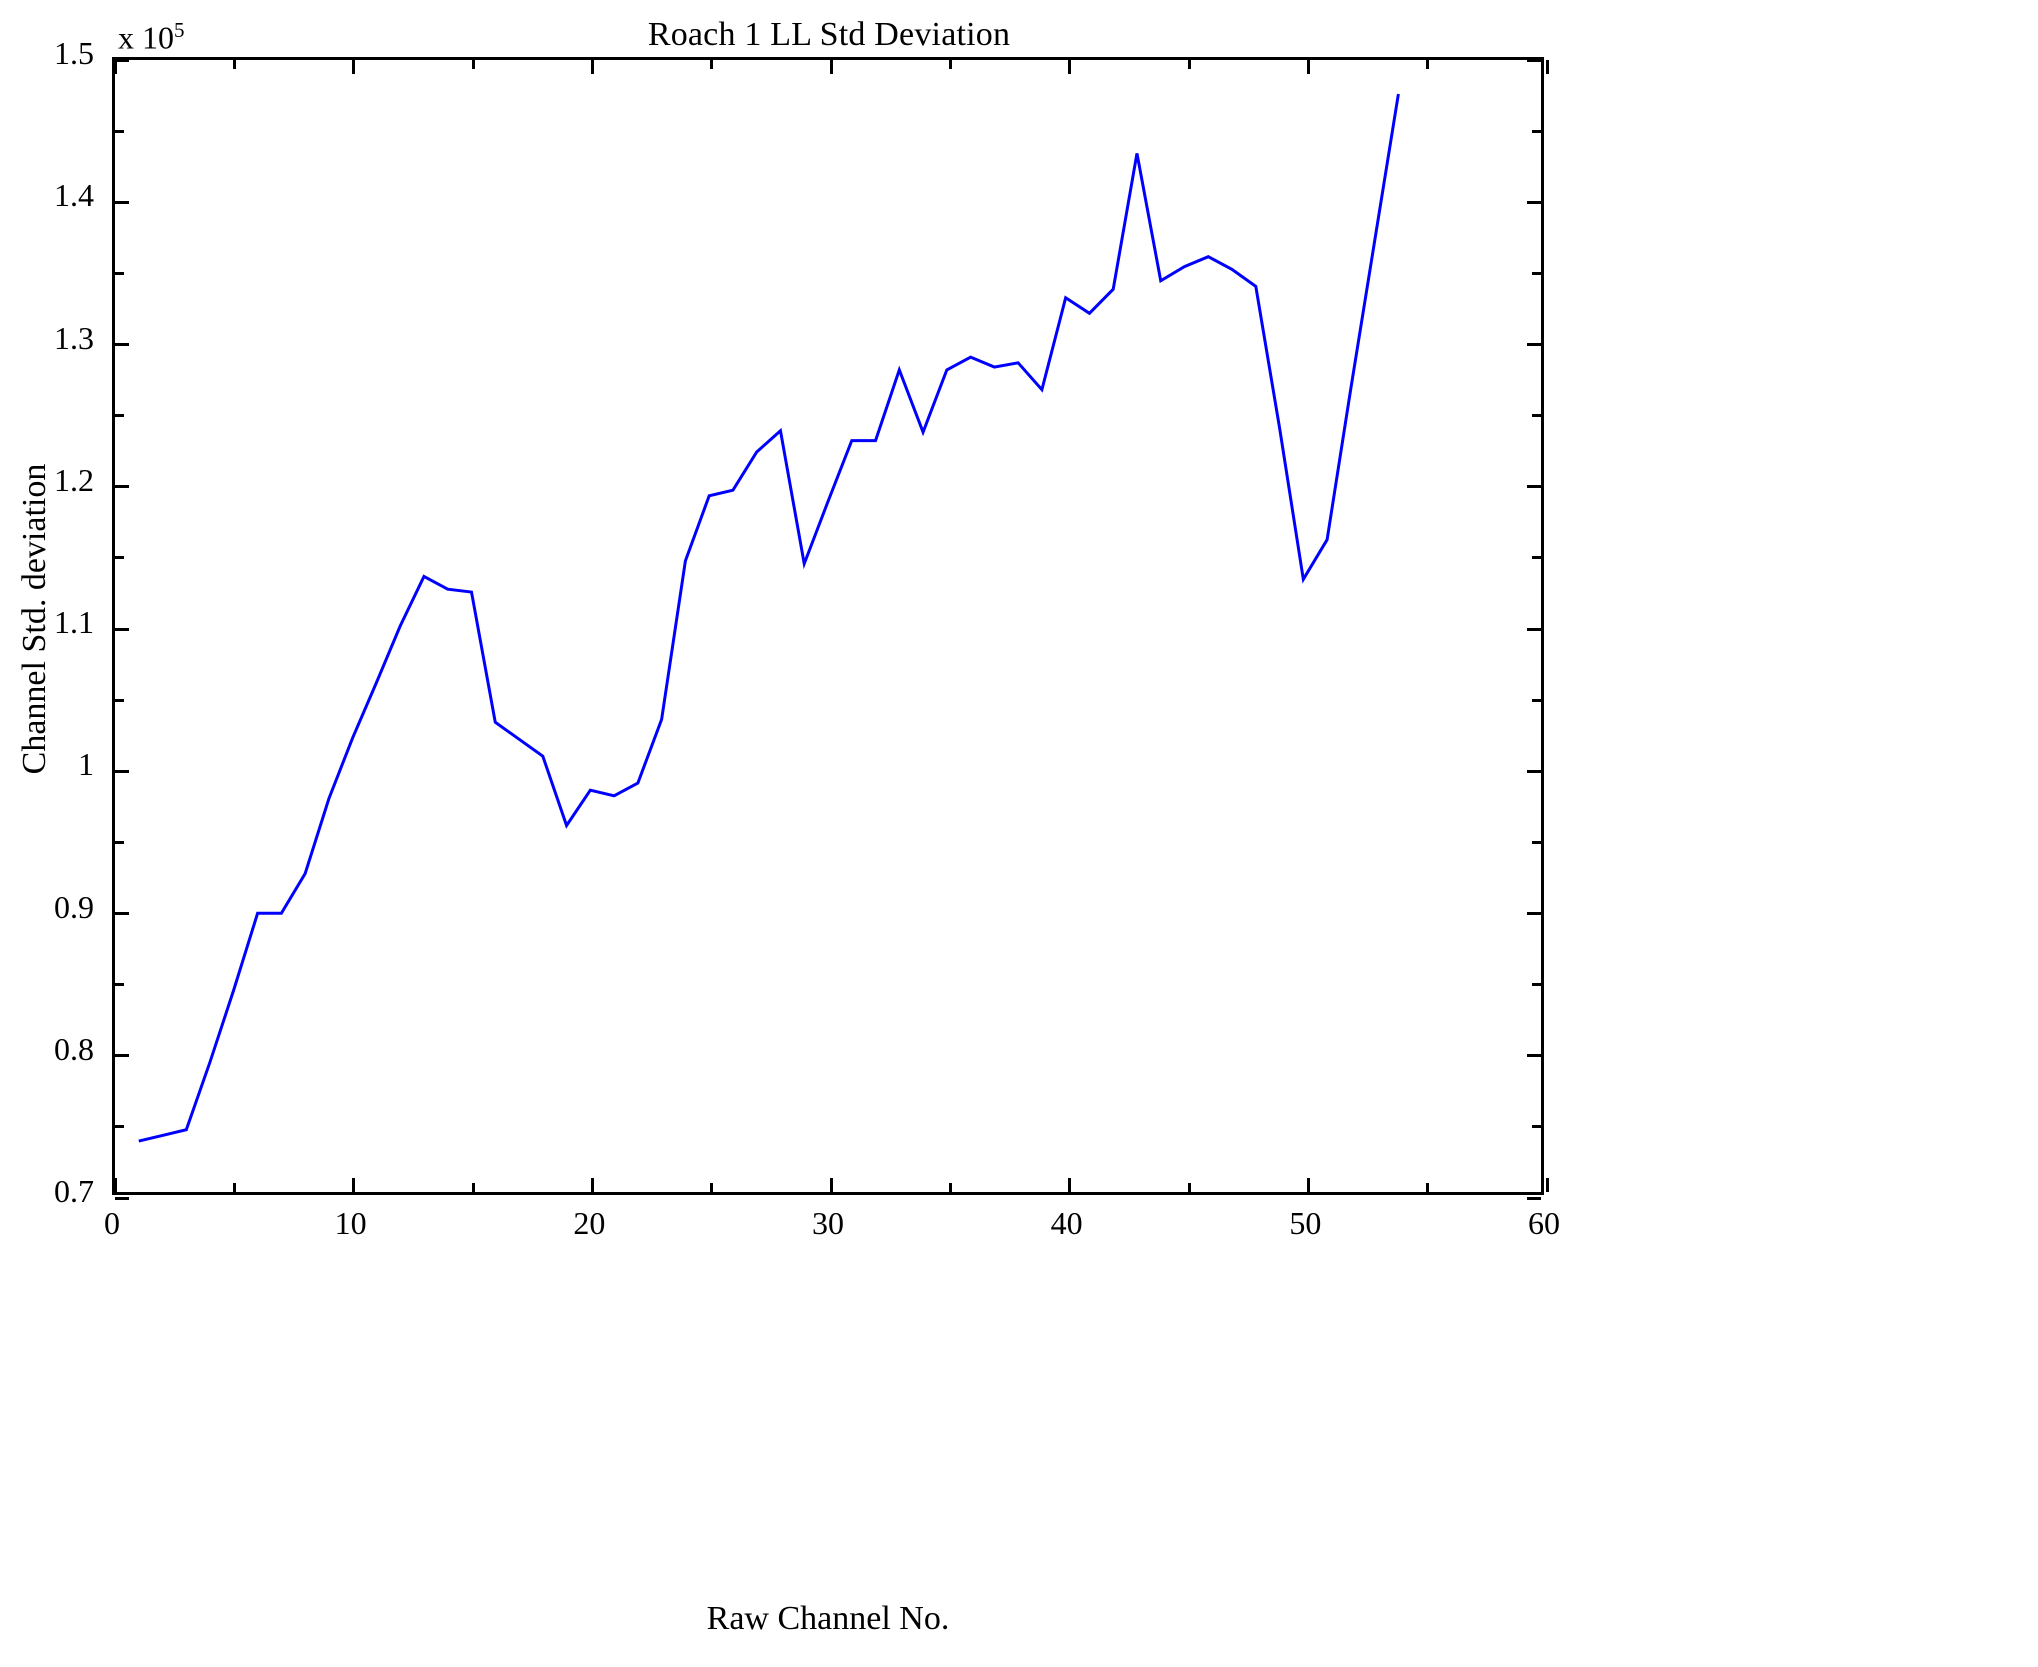 This screenshot has width=2038, height=1667. Describe the element at coordinates (589, 1223) in the screenshot. I see `x-tick-label: 20` at that location.